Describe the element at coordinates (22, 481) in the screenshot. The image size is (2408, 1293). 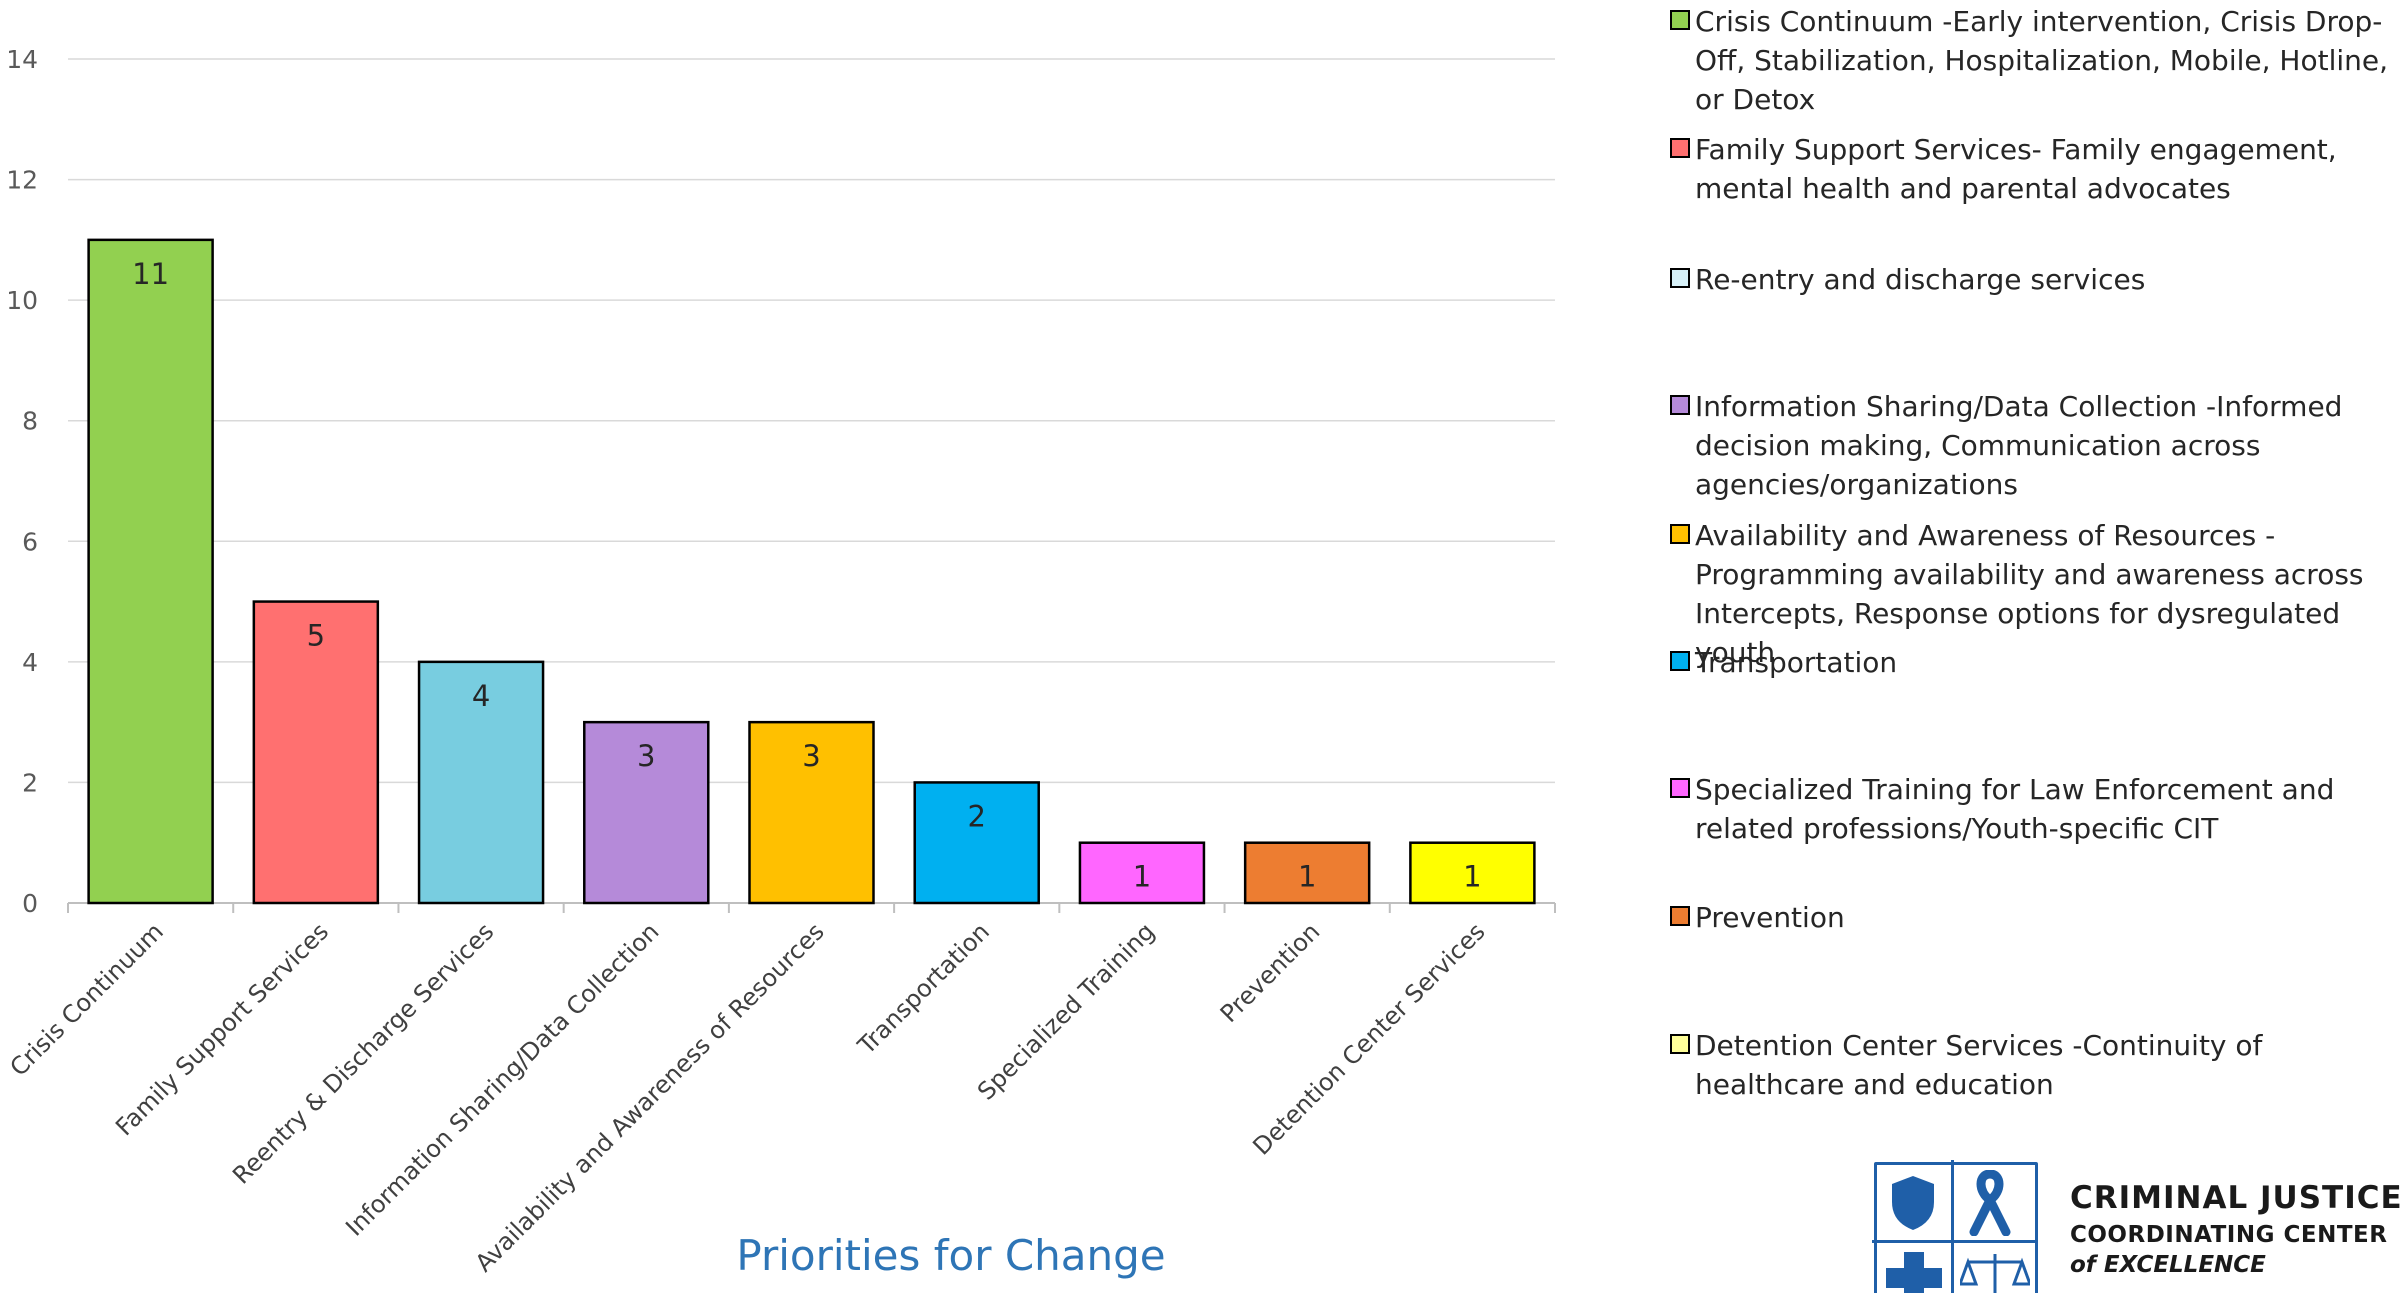
I see `y-axis-ticks: 0 2 4 6 8 10 12 14` at that location.